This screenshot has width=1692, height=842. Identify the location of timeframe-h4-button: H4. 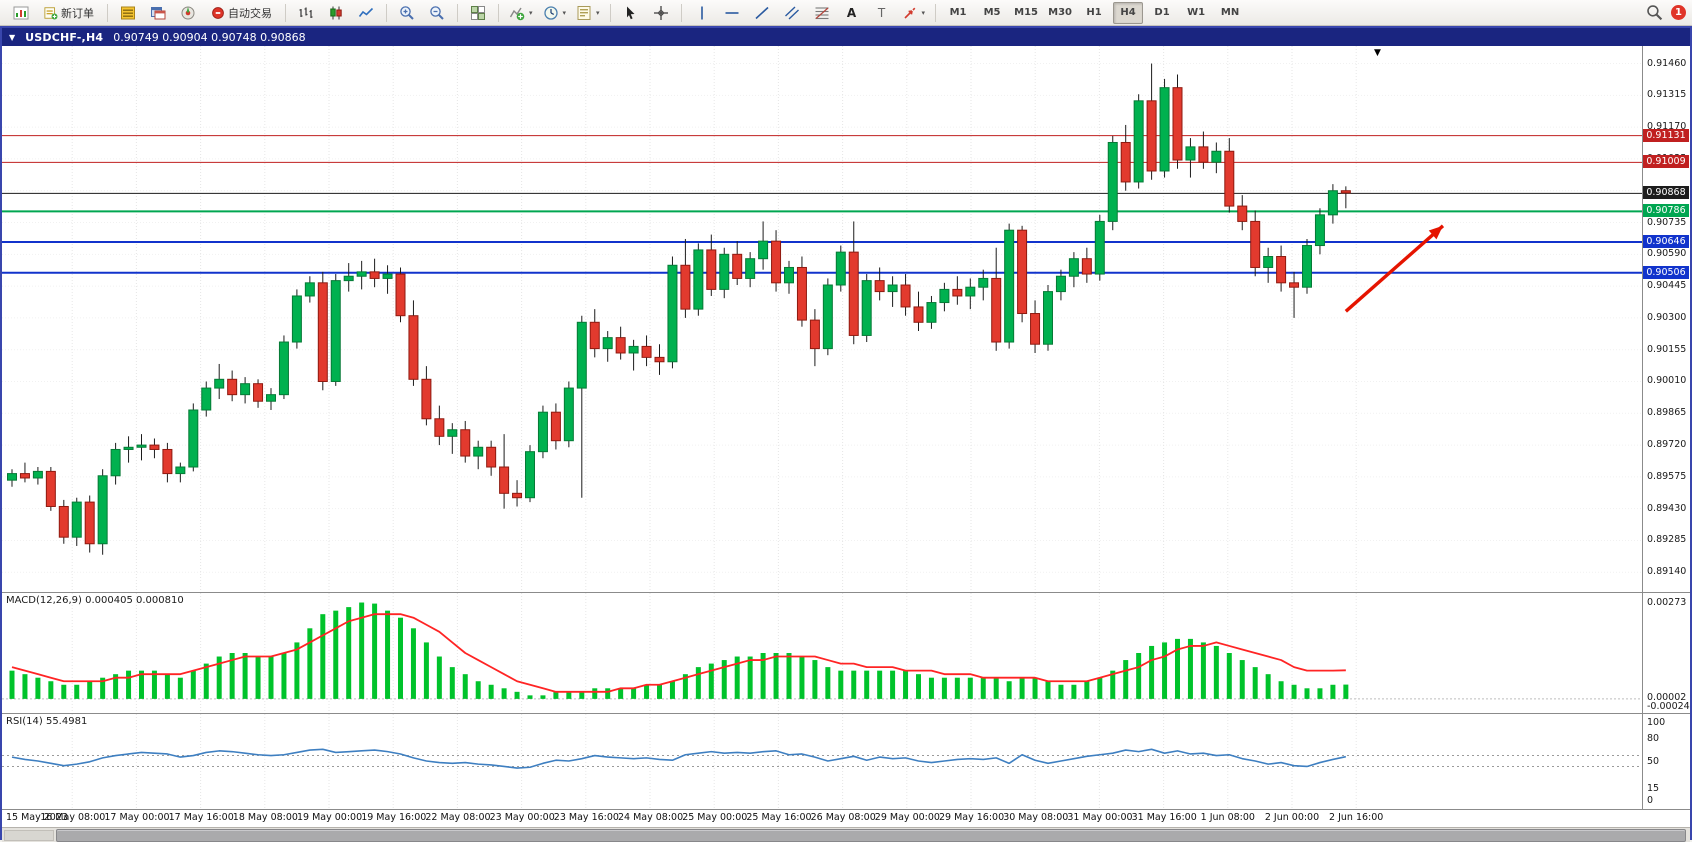
(1128, 12).